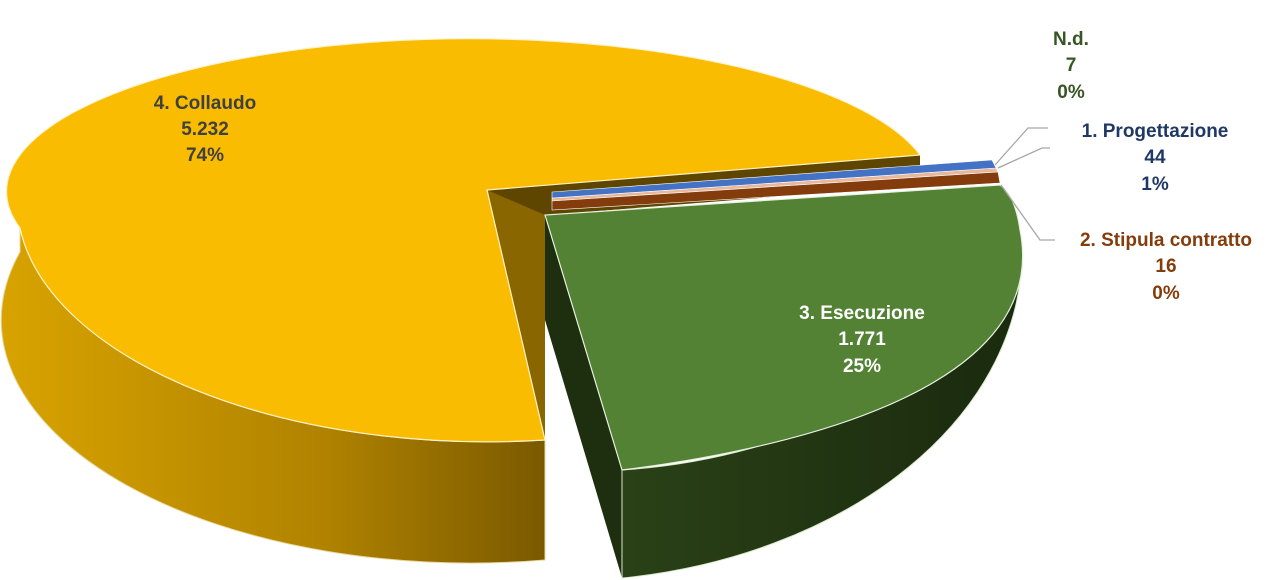  What do you see at coordinates (1071, 92) in the screenshot?
I see `label-nd-percent: 0%` at bounding box center [1071, 92].